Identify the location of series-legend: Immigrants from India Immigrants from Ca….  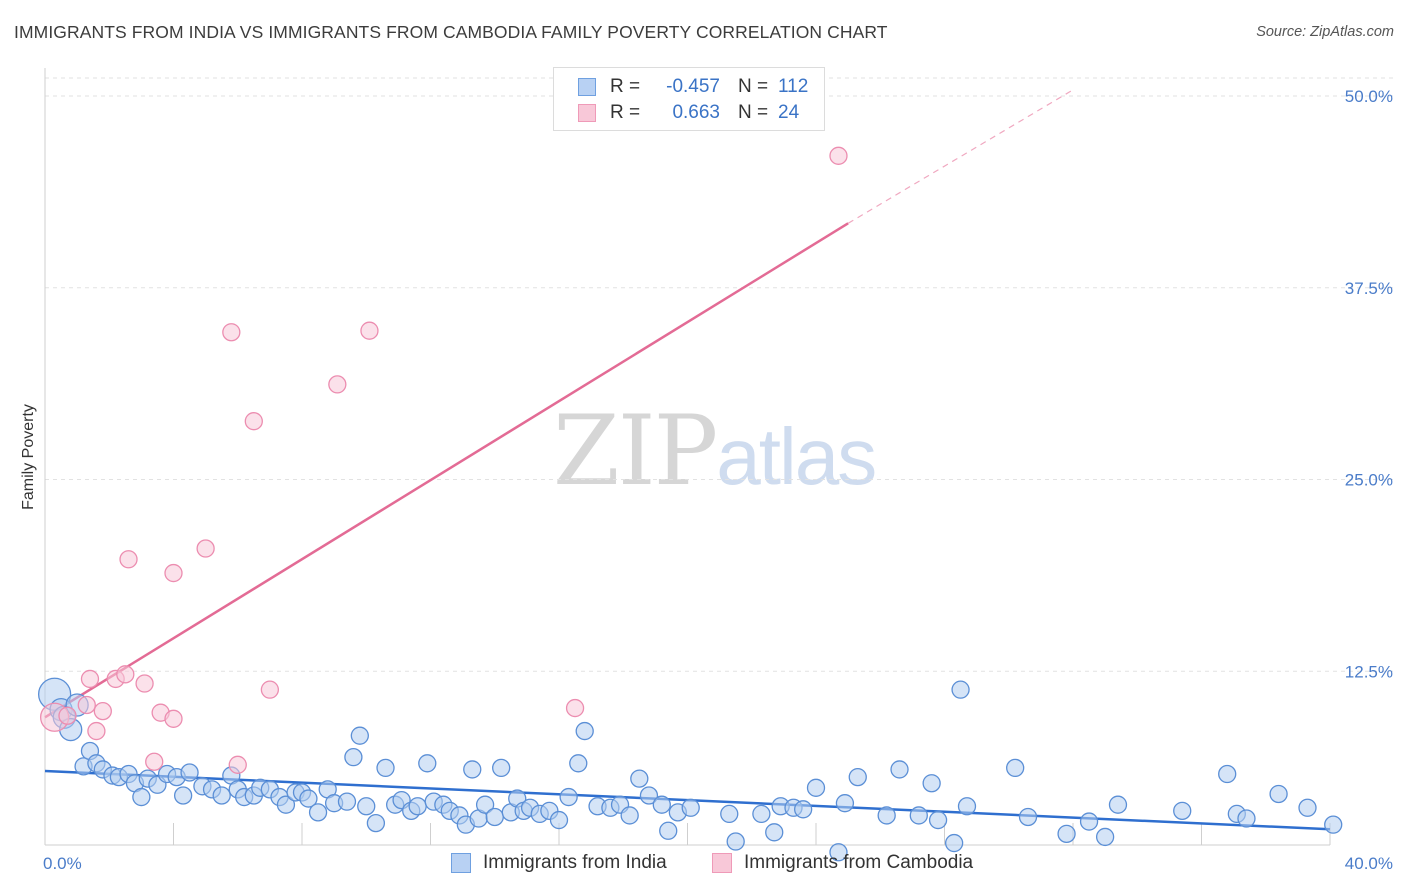
(703, 865).